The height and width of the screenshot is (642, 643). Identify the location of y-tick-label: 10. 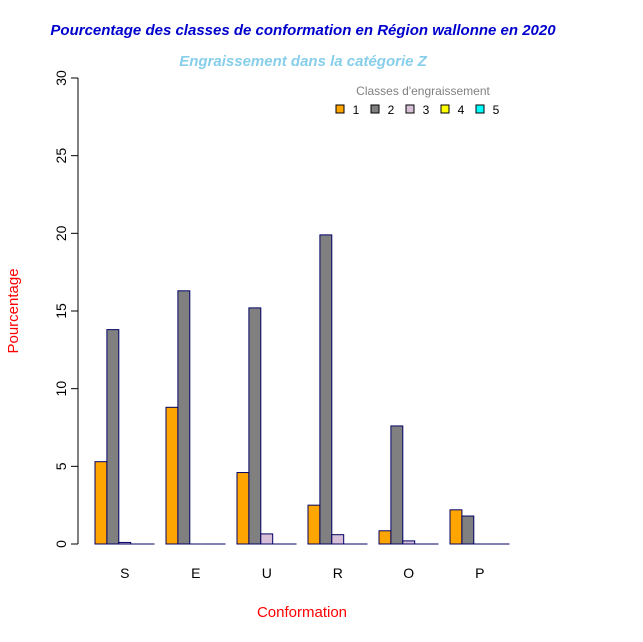
(61, 389).